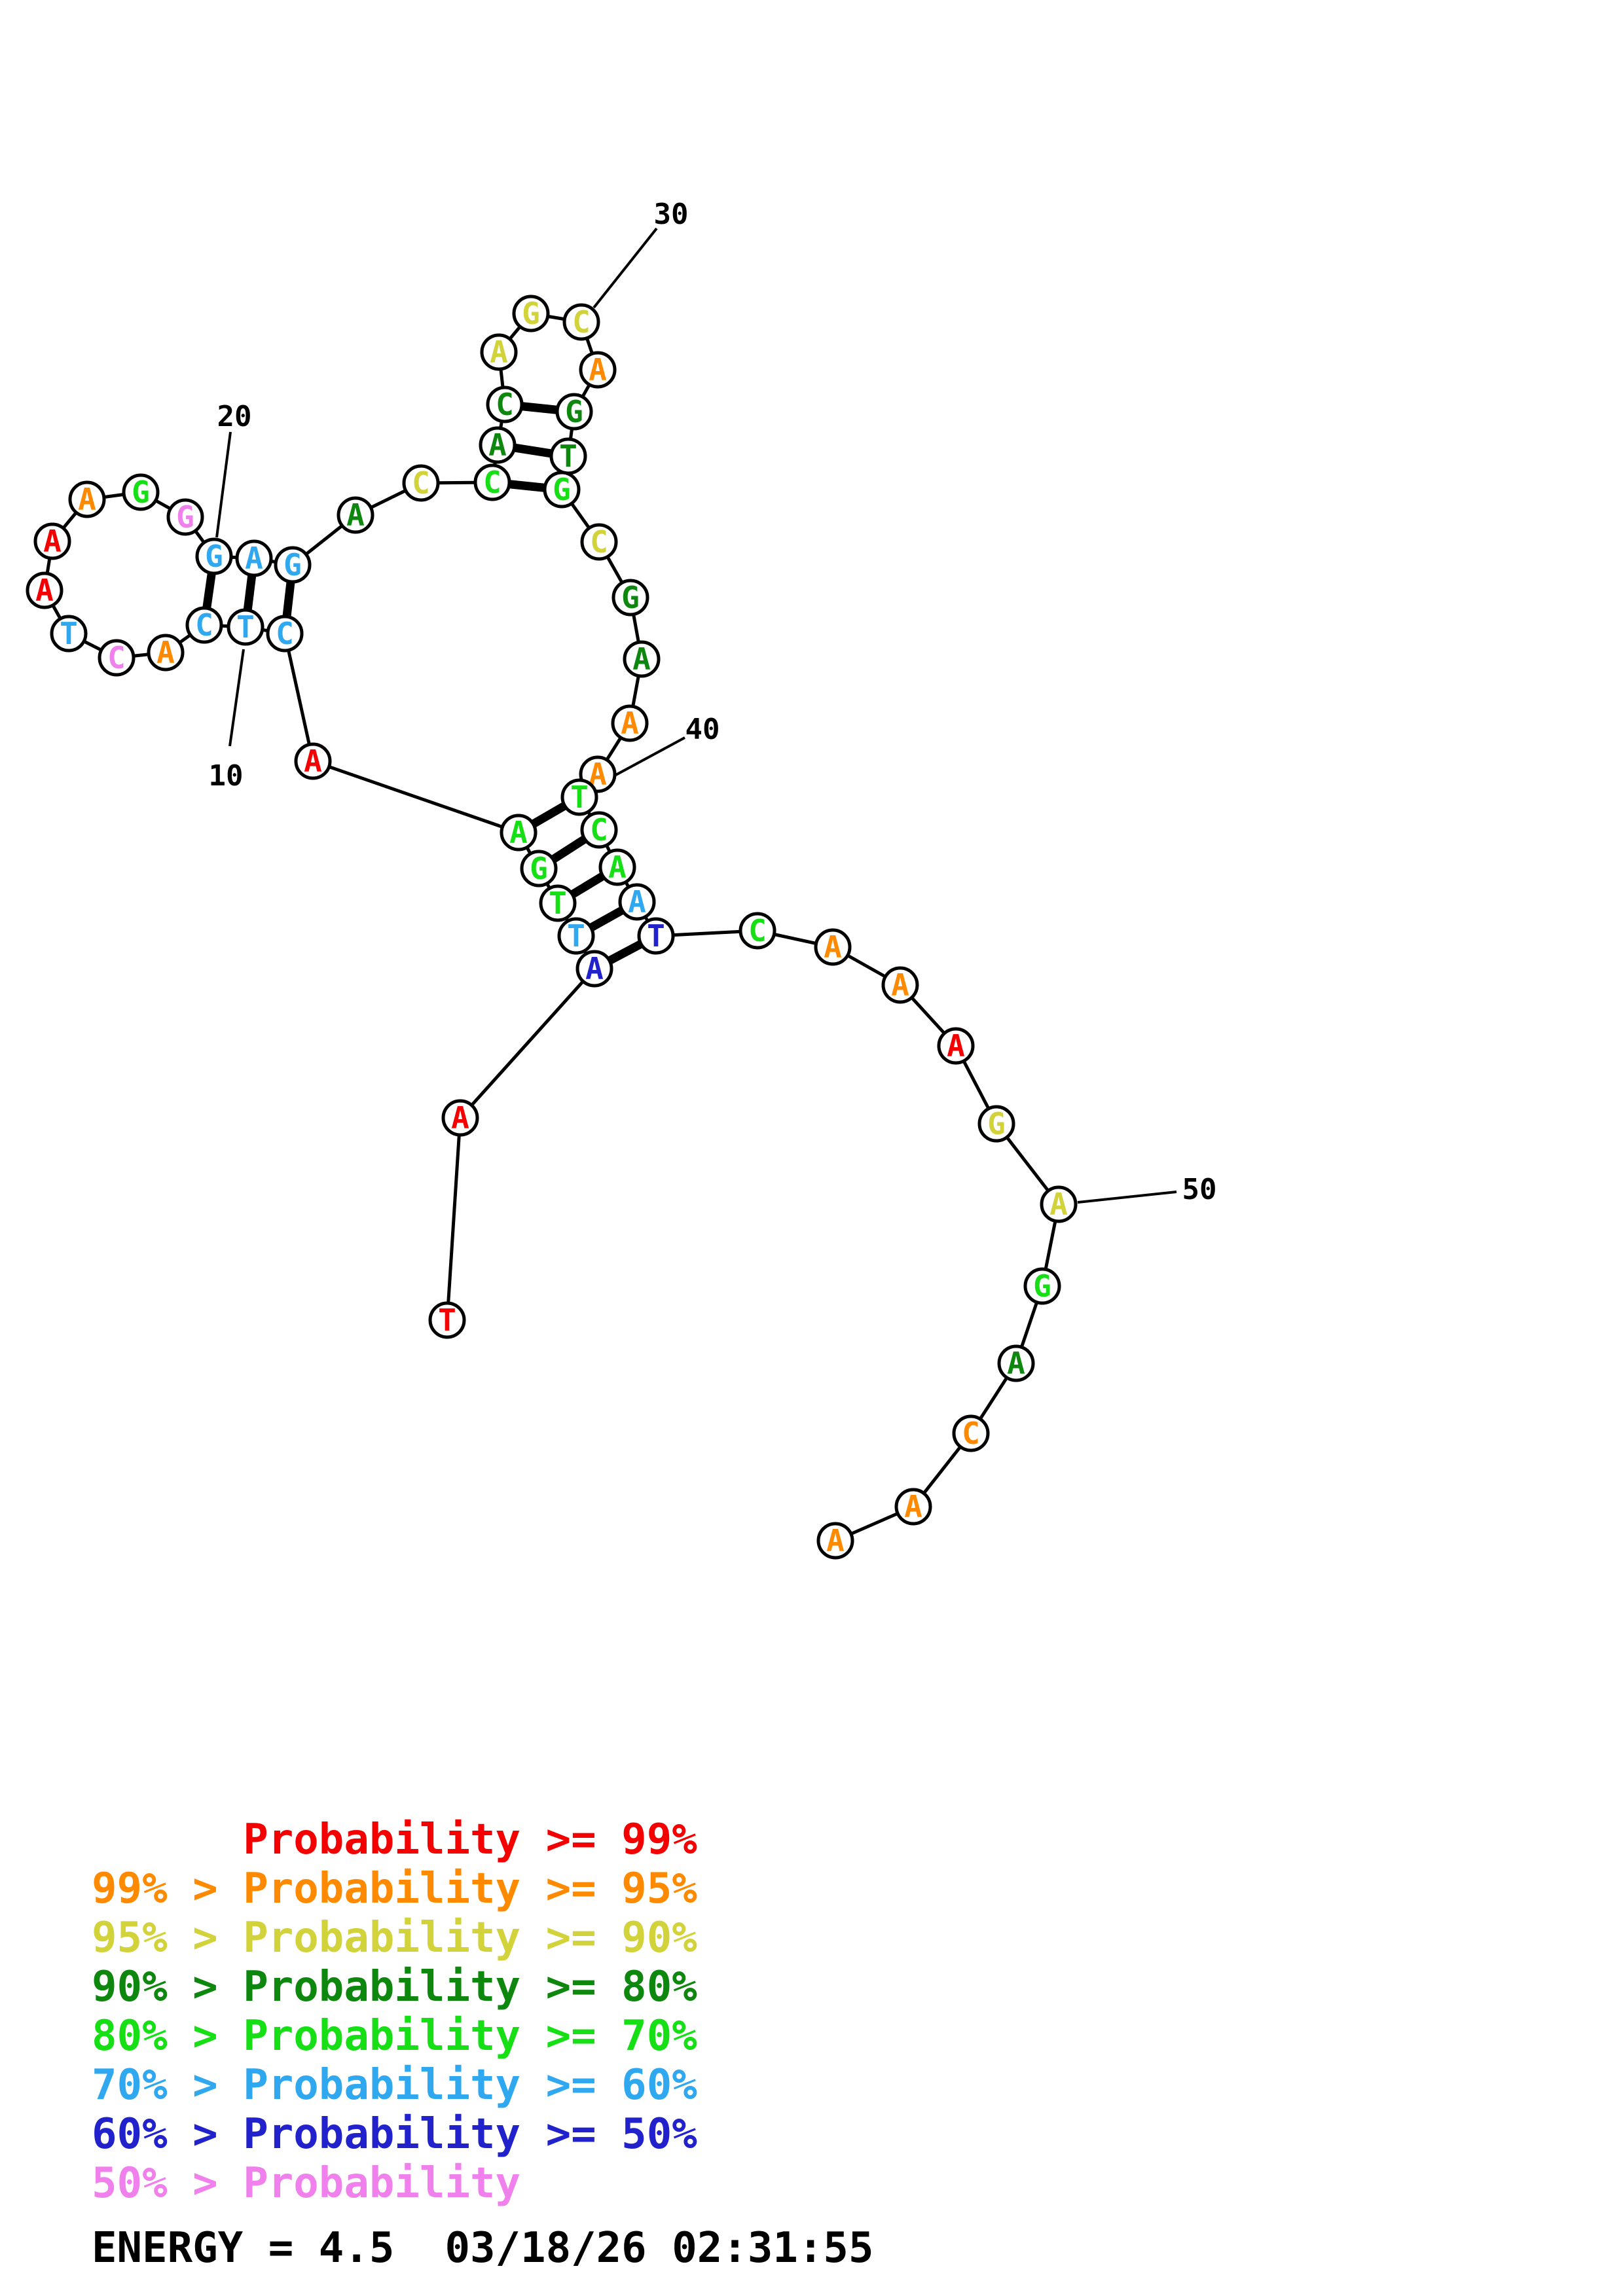 Image resolution: width=1623 pixels, height=2296 pixels. What do you see at coordinates (702, 729) in the screenshot?
I see `position-label: 40` at bounding box center [702, 729].